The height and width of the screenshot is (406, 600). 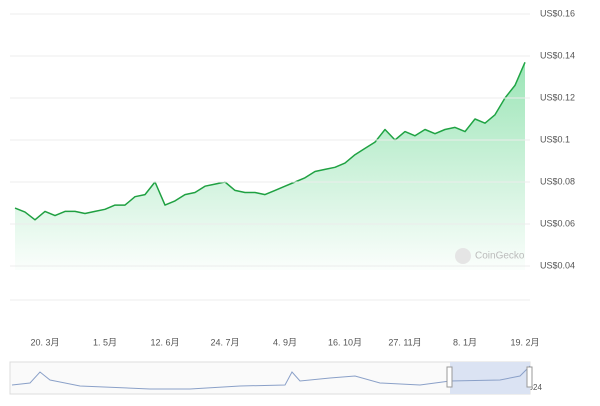 I want to click on x-tick-label: 4. 9月, so click(x=285, y=342).